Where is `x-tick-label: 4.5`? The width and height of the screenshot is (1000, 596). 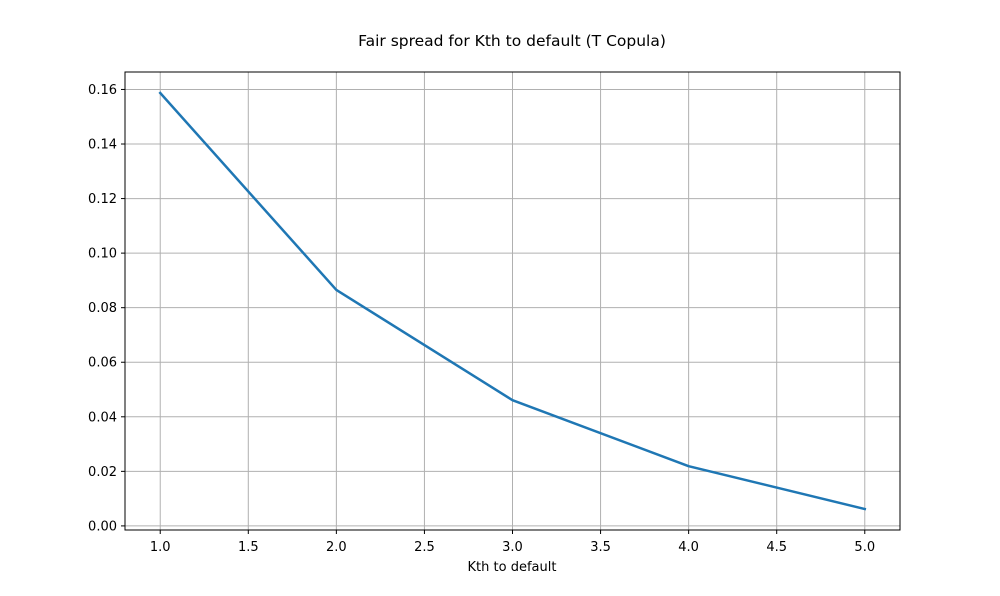 x-tick-label: 4.5 is located at coordinates (776, 547).